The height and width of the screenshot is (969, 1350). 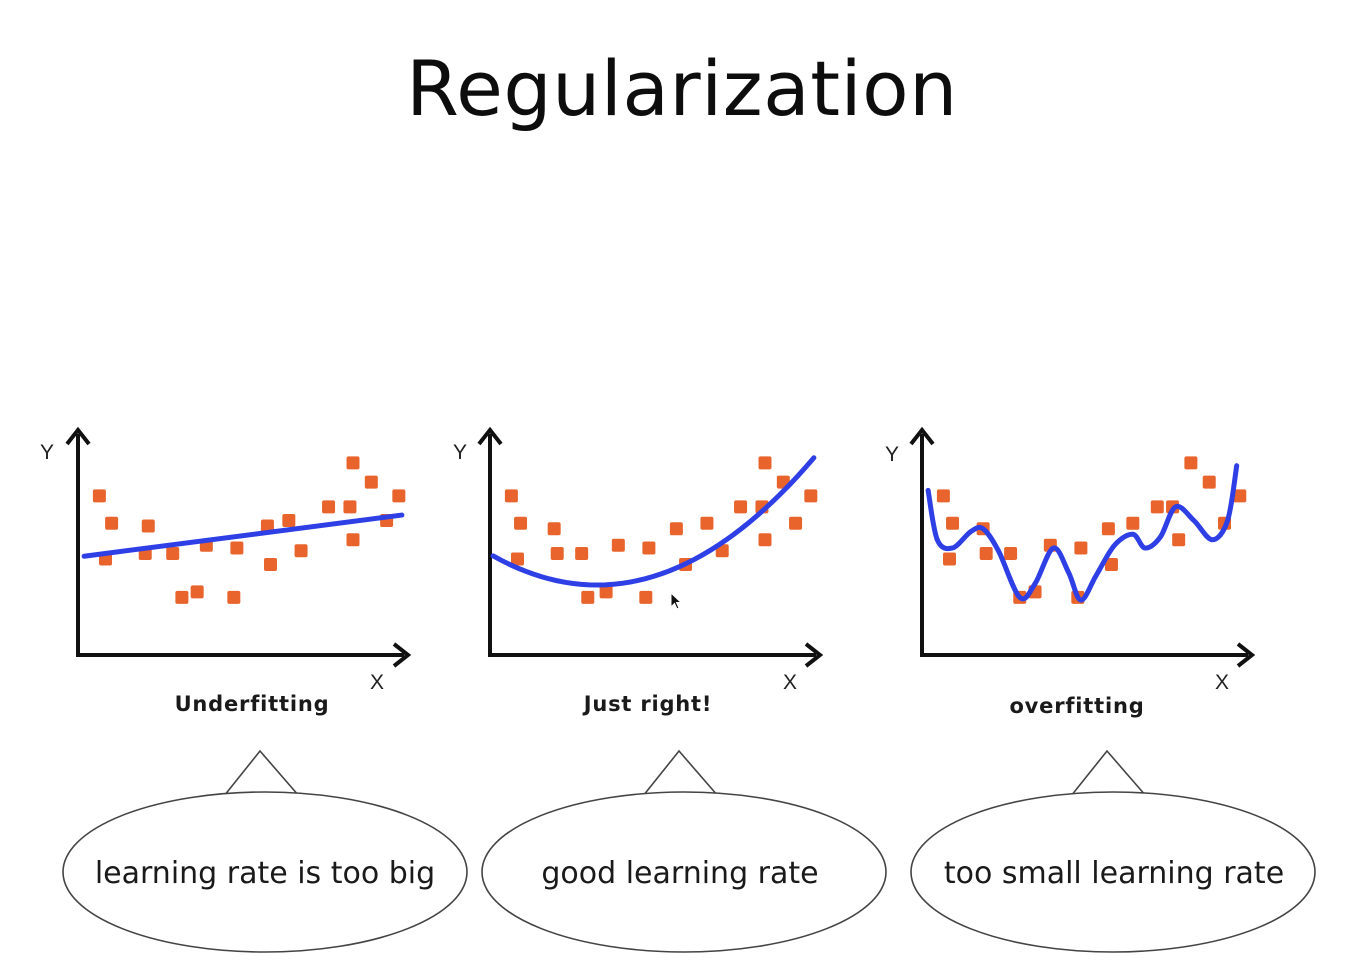 I want to click on chart-caption: Just right!, so click(x=647, y=704).